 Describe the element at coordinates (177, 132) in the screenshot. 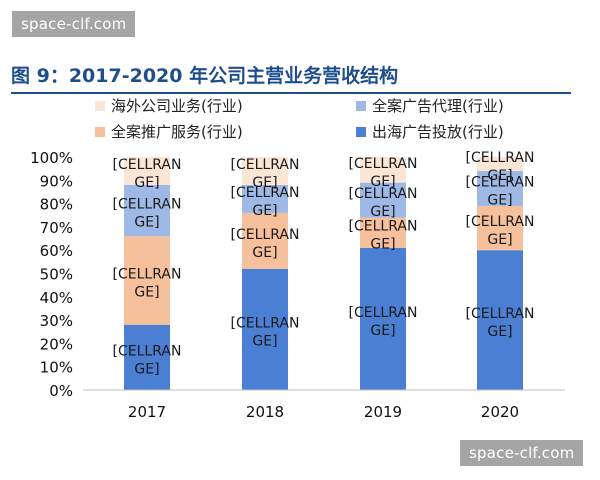

I see `legend-label: 全案推广服务(行业)` at that location.